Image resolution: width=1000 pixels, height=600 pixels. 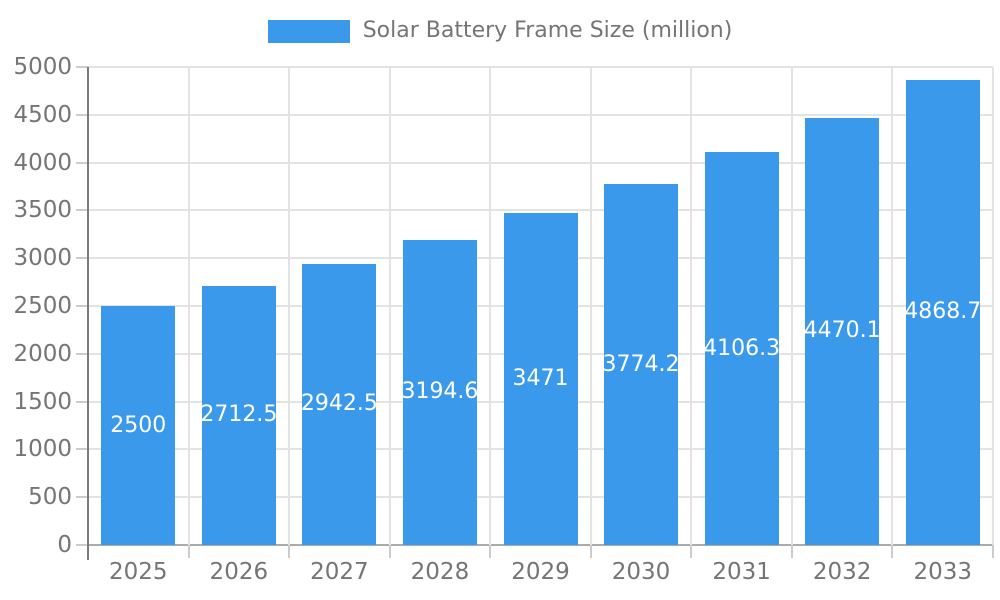 What do you see at coordinates (641, 572) in the screenshot?
I see `x-axis-label: 2030` at bounding box center [641, 572].